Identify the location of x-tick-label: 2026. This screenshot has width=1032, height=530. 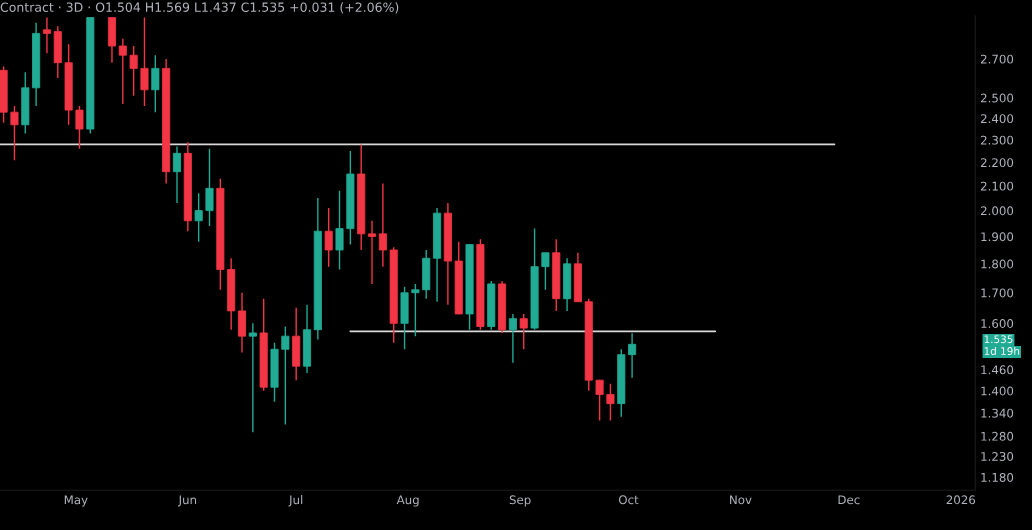
(961, 500).